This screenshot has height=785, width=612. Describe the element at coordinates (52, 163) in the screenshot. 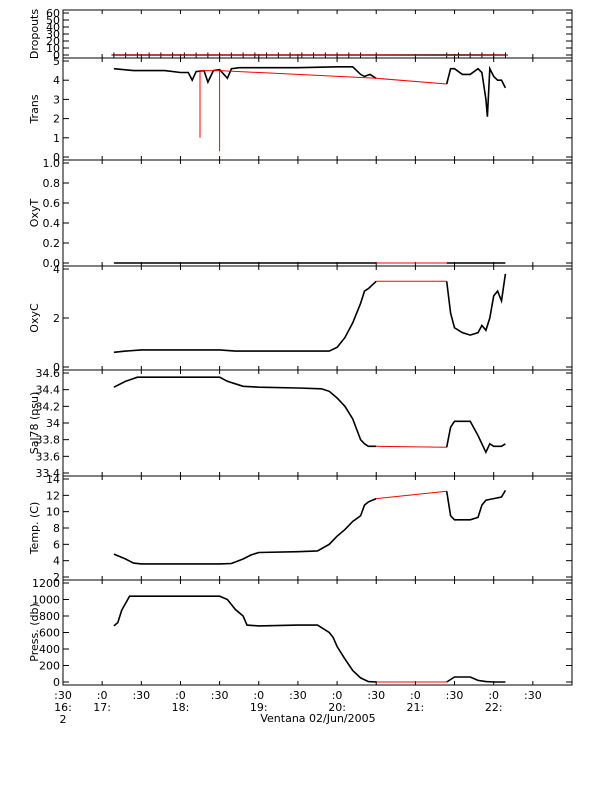

I see `y-tick-label: 1.0` at that location.